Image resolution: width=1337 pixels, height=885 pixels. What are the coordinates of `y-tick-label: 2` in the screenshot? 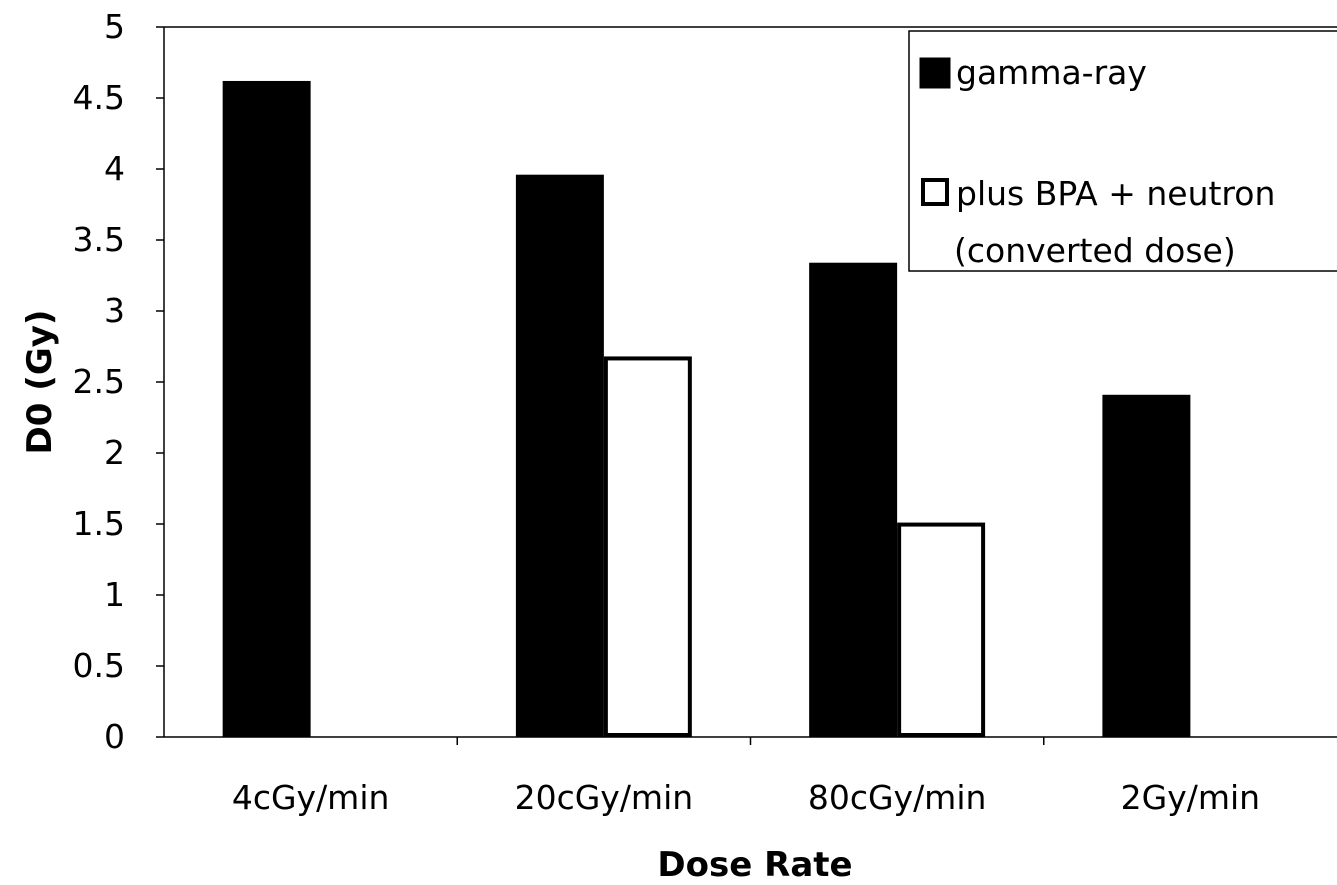 It's located at (114, 452).